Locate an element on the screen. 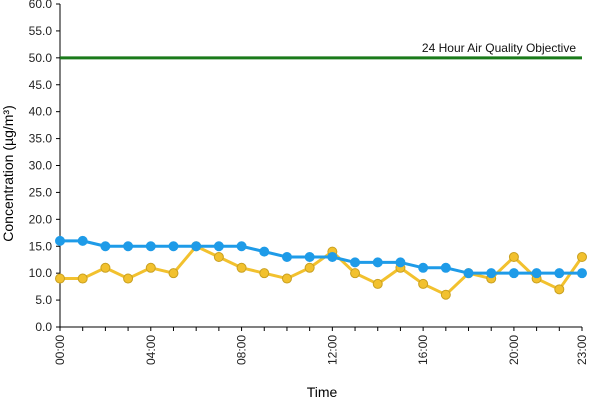 This screenshot has width=600, height=400. x-tick-label: 08:00 is located at coordinates (242, 350).